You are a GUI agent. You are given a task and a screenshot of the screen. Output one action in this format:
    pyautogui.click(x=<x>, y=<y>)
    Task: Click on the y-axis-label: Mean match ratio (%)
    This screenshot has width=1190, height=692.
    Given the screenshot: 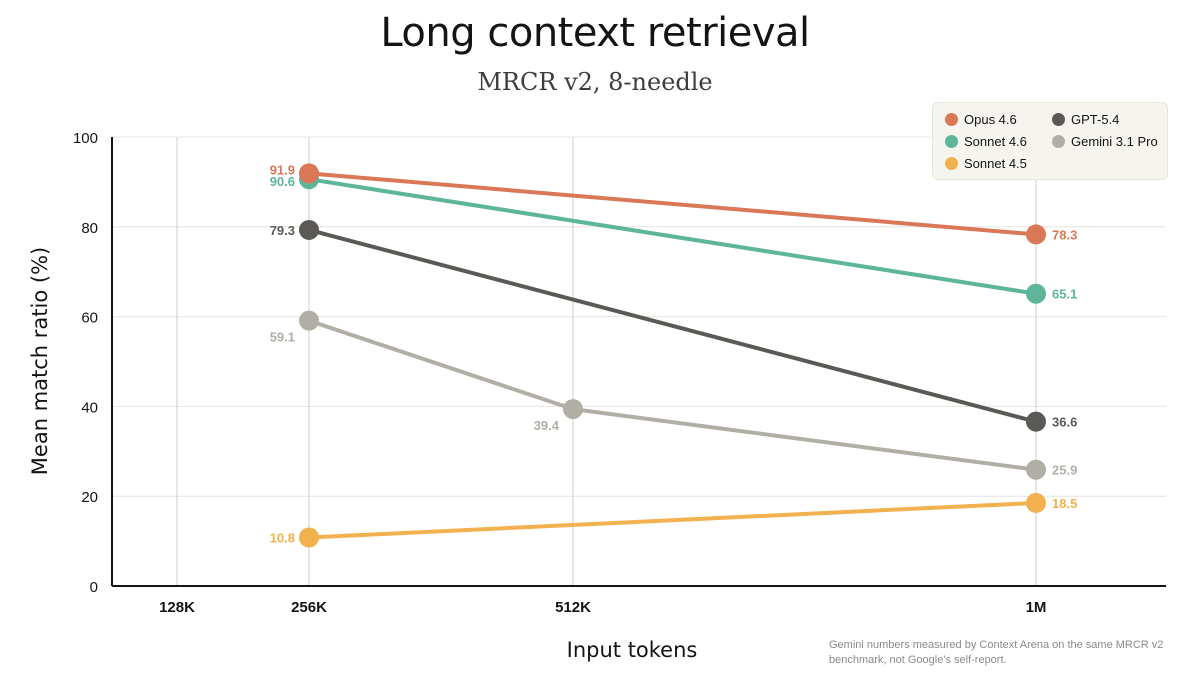 What is the action you would take?
    pyautogui.click(x=40, y=361)
    